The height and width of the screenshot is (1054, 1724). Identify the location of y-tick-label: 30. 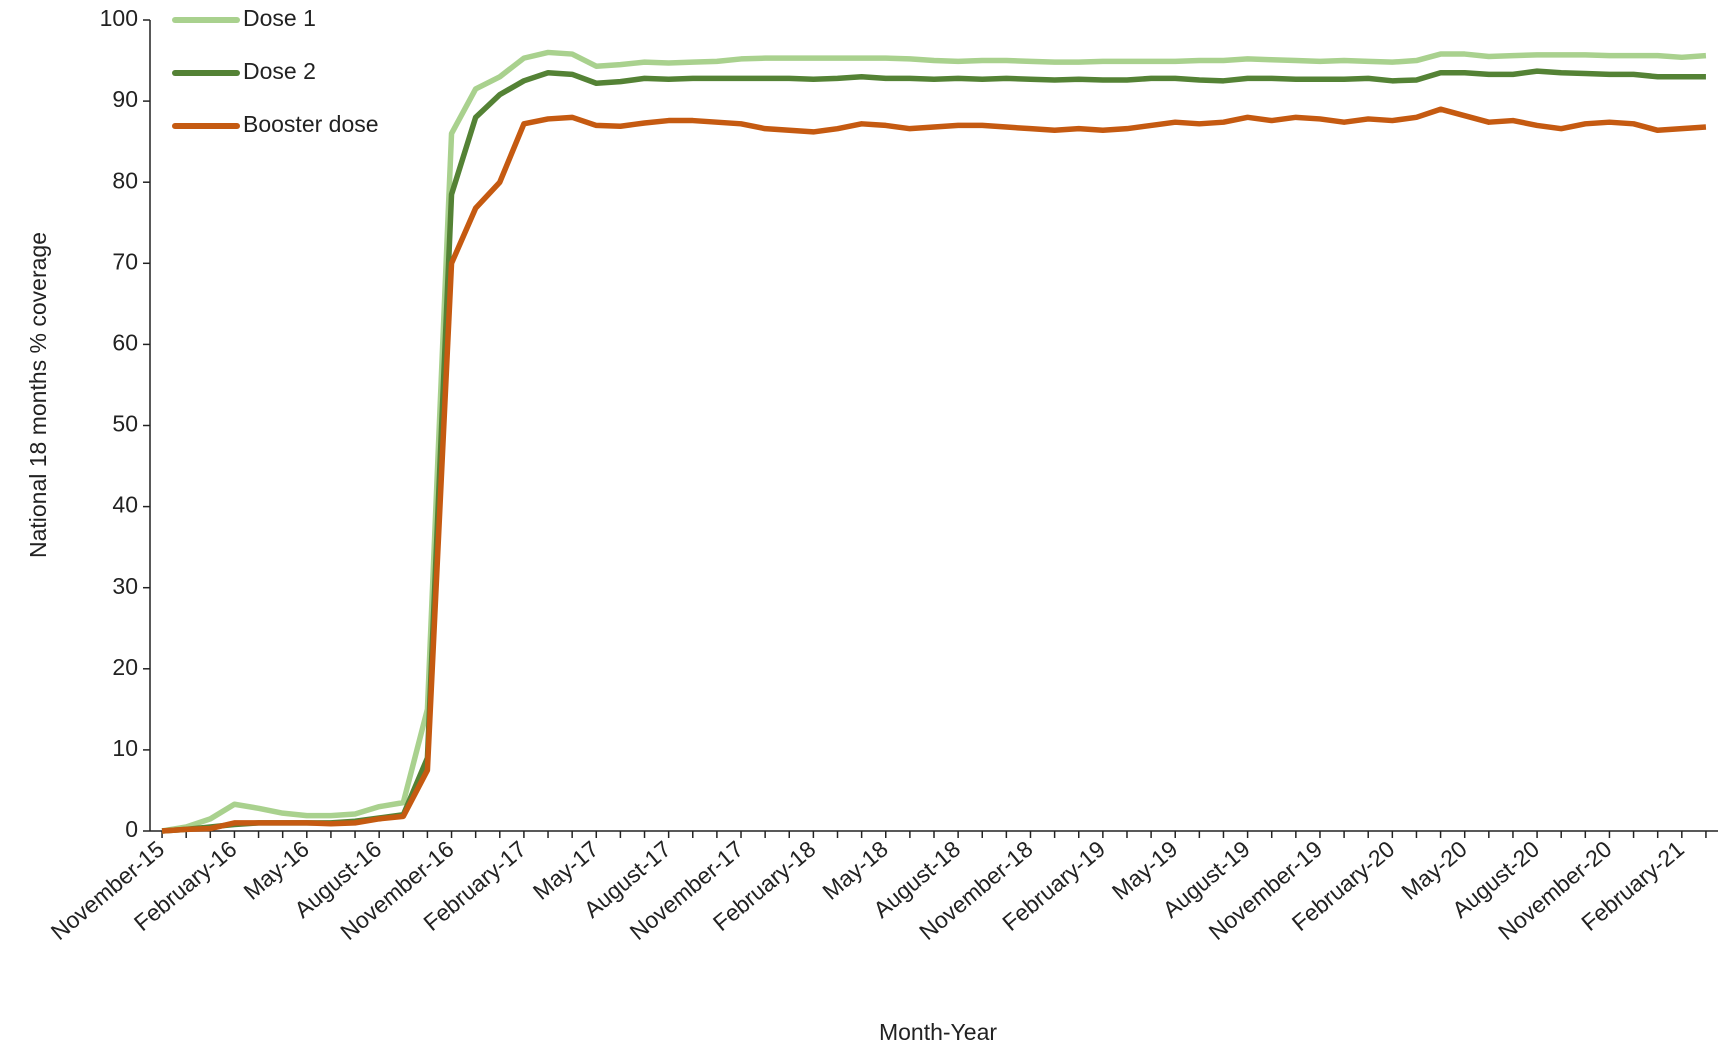
(125, 586).